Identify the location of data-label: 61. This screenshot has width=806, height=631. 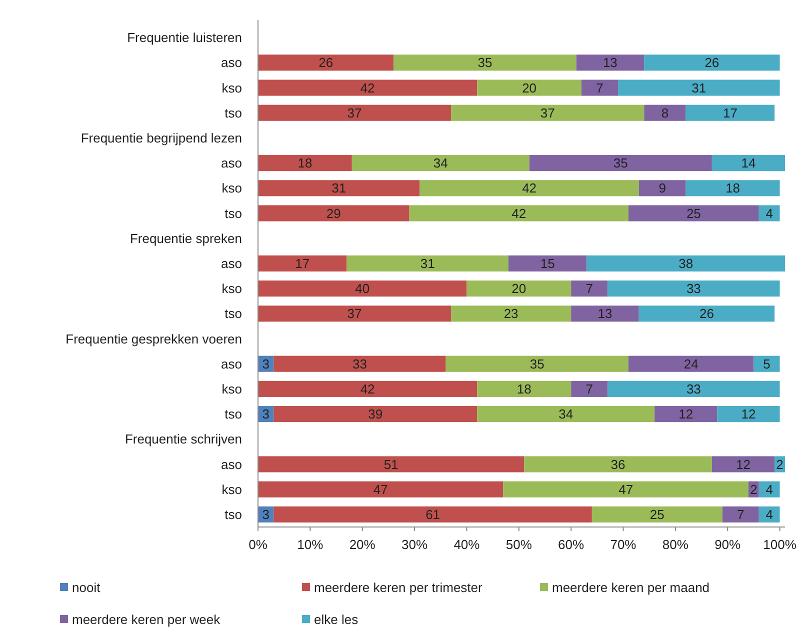
(433, 514).